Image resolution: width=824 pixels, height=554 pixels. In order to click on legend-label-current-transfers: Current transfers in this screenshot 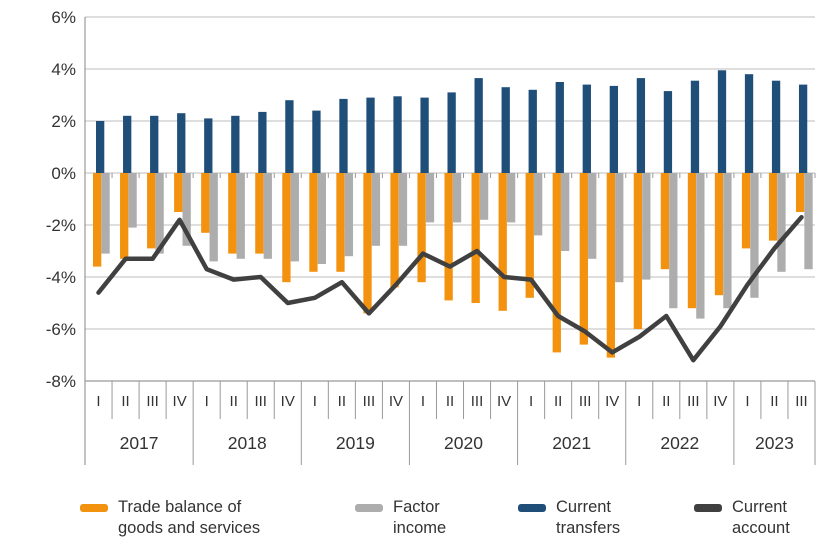, I will do `click(588, 517)`.